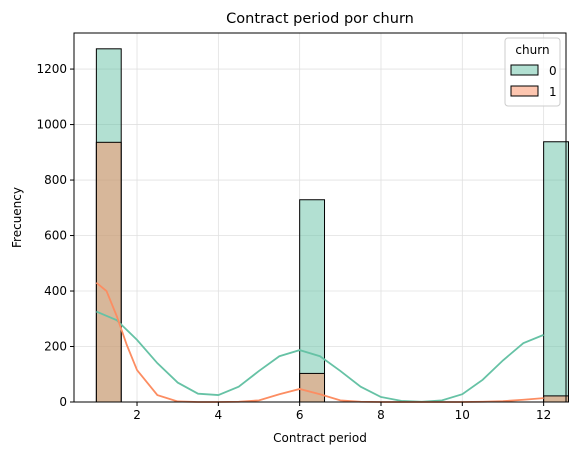 The image size is (580, 455). I want to click on y-tick-label: 800, so click(55, 180).